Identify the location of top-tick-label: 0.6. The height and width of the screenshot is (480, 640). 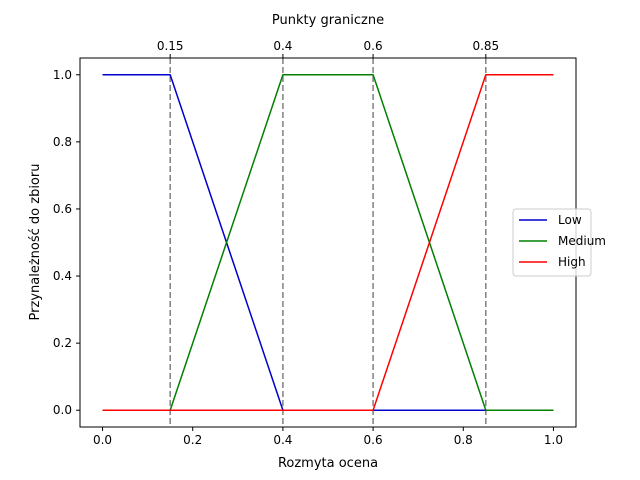
(373, 46).